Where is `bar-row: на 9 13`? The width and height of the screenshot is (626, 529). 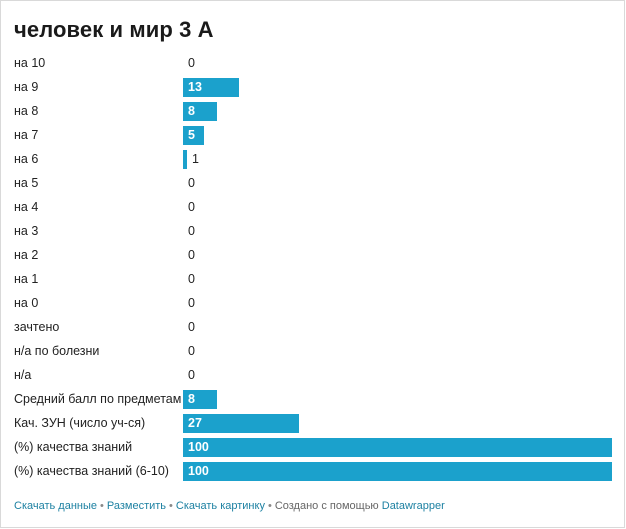
bar-row: на 9 13 is located at coordinates (313, 87).